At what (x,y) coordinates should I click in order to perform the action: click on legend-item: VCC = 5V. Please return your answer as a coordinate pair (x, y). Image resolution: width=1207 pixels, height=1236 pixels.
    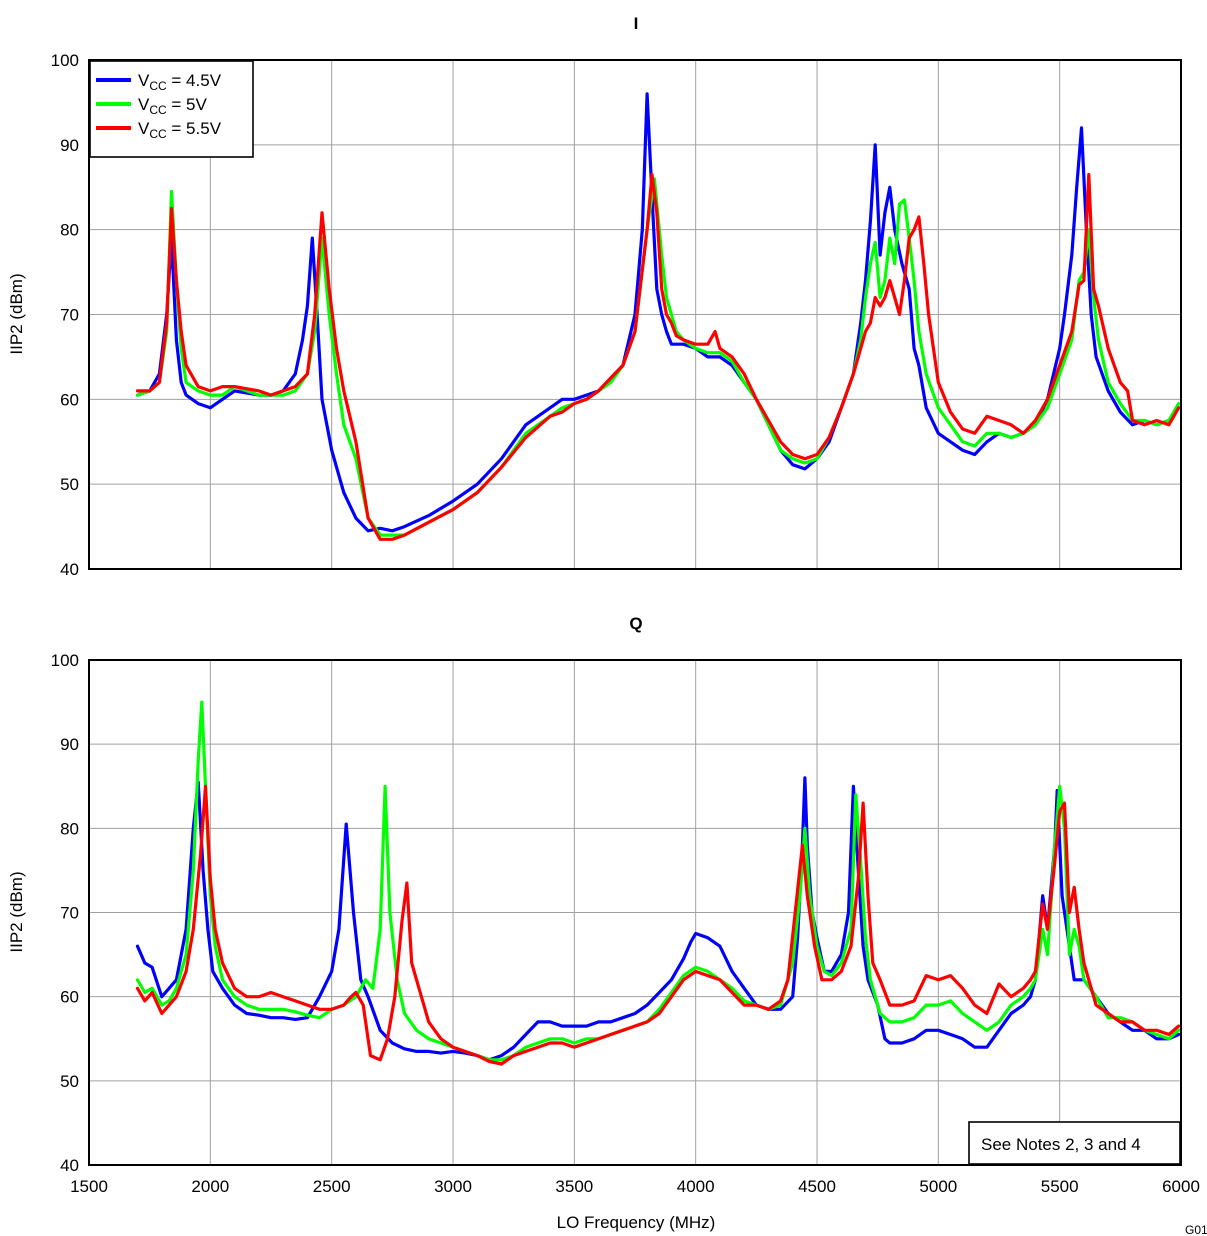
    Looking at the image, I should click on (152, 106).